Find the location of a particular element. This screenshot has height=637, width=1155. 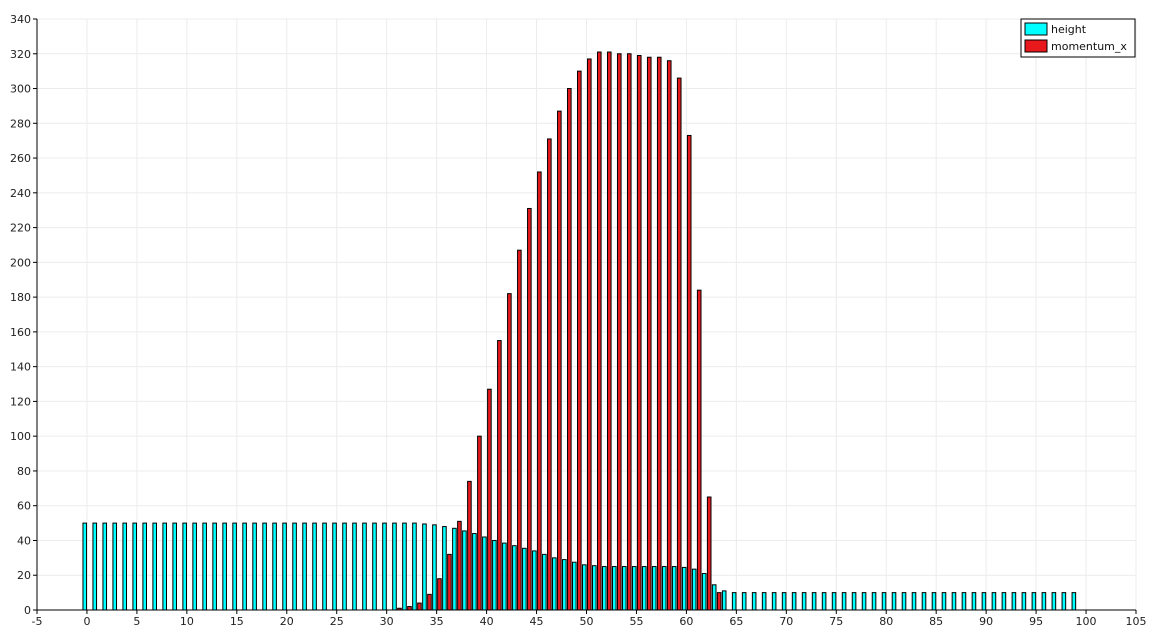

x-tick-label: 40 is located at coordinates (487, 621).